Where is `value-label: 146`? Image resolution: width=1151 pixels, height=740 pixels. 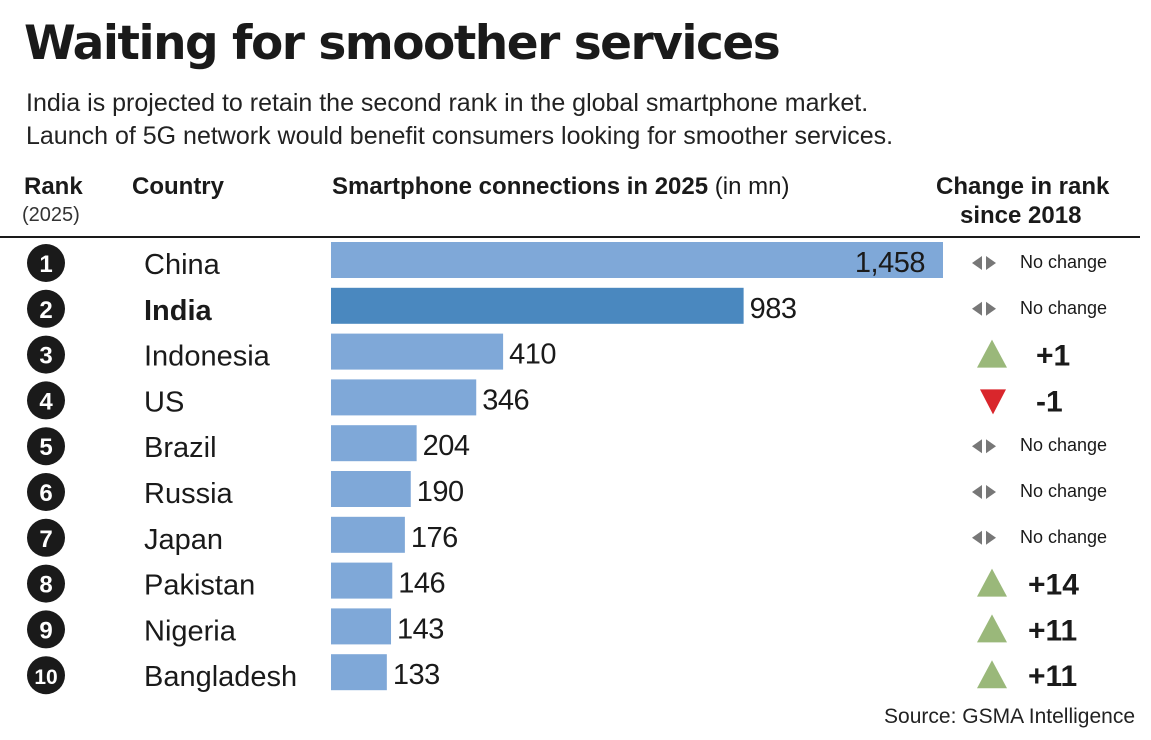 value-label: 146 is located at coordinates (421, 584).